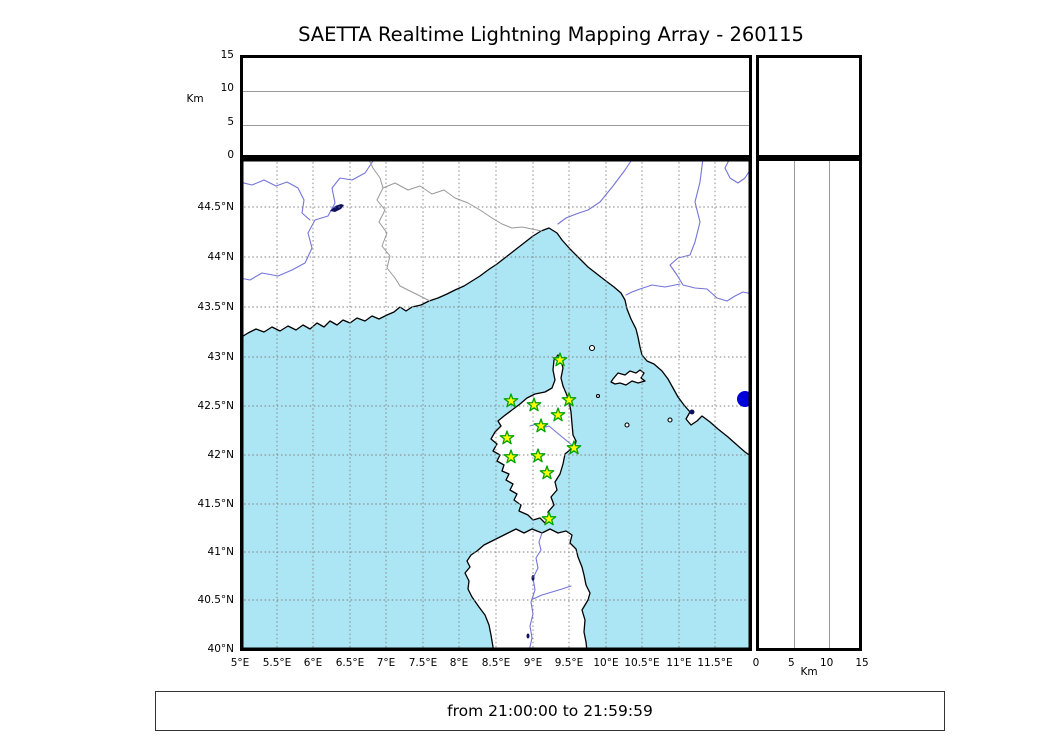  I want to click on altitude-tick-label-left: 5, so click(230, 121).